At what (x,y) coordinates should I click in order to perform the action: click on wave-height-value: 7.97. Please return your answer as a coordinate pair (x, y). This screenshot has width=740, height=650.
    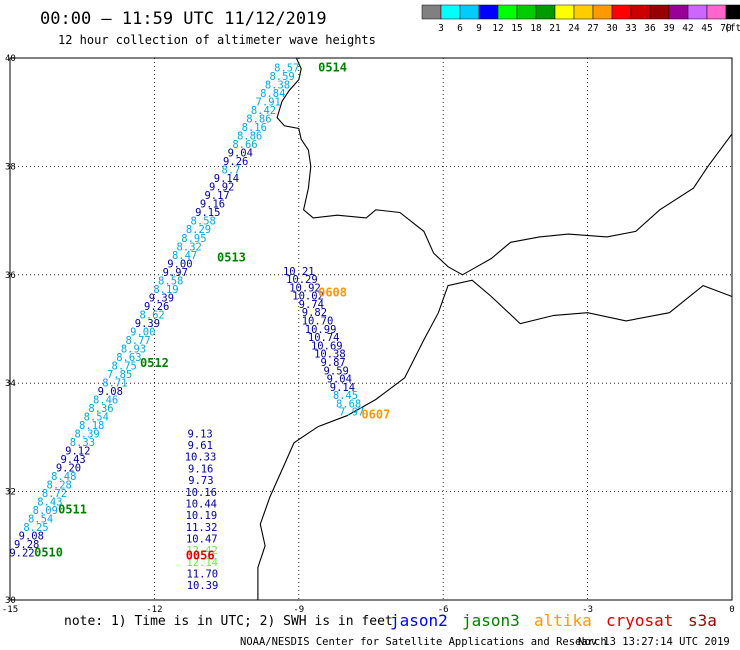
    Looking at the image, I should click on (351, 413).